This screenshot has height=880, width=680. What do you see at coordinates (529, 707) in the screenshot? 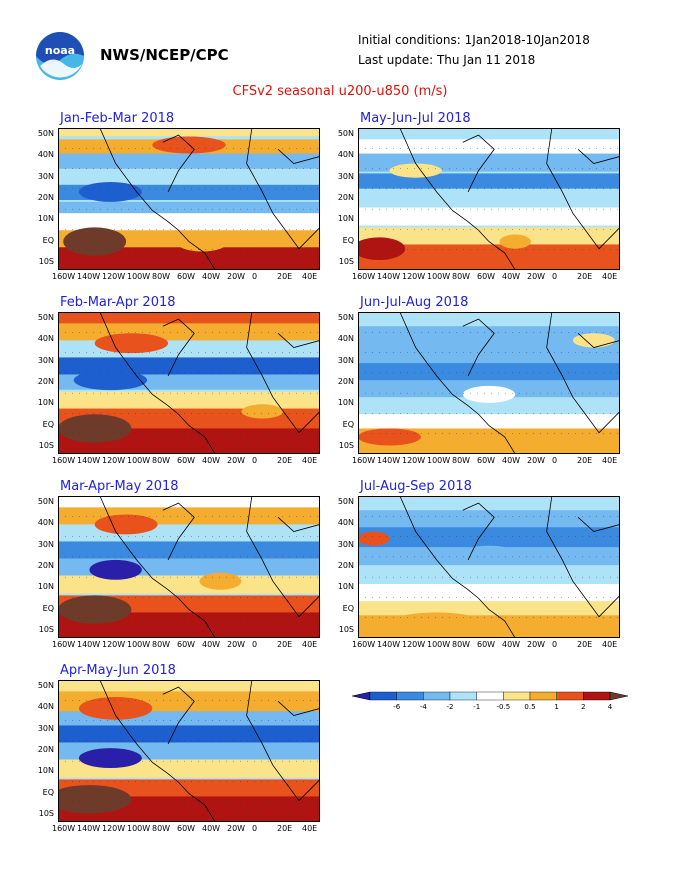
I see `colorbar-label: 0.5` at bounding box center [529, 707].